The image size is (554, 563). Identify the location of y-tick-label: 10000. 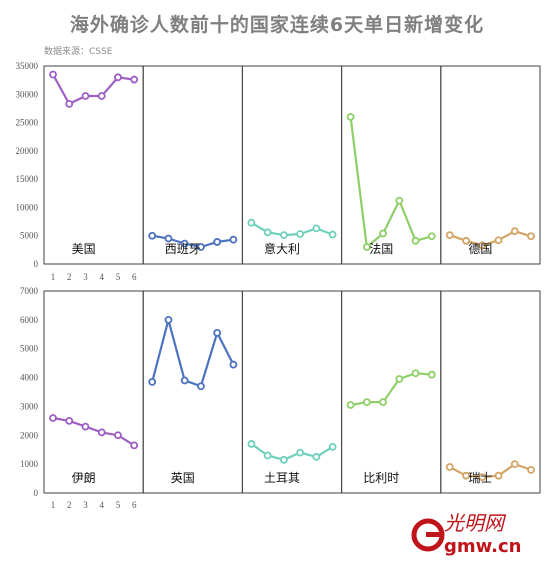
(27, 207).